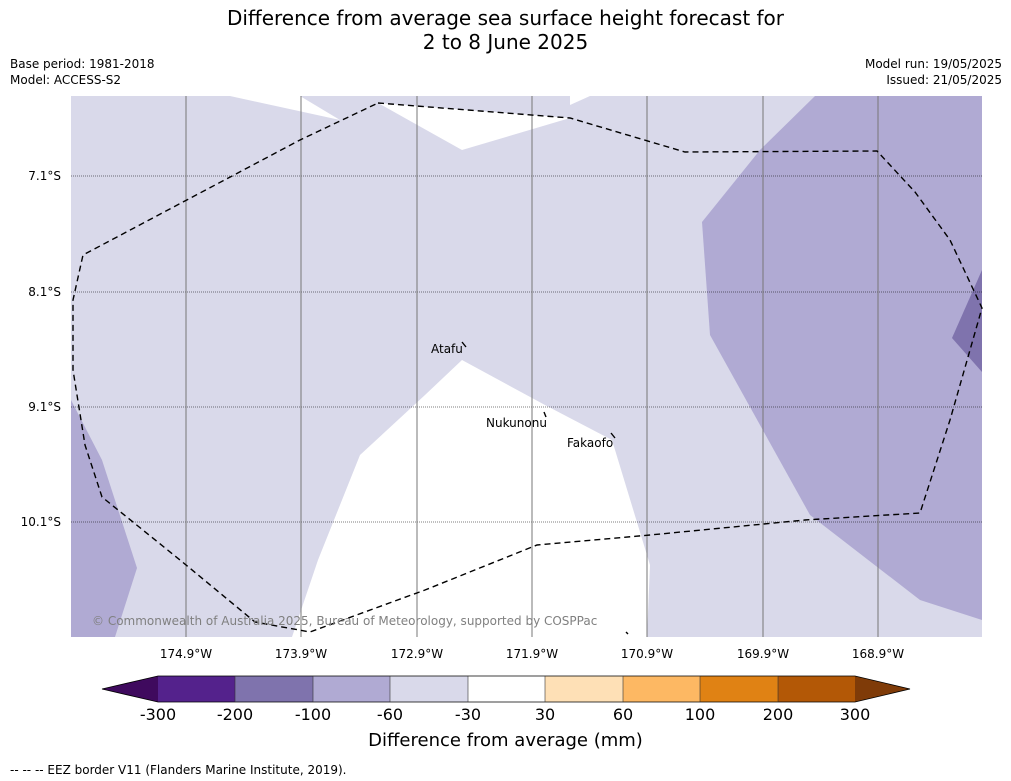 Image resolution: width=1011 pixels, height=781 pixels. What do you see at coordinates (447, 349) in the screenshot?
I see `place-label-atafu: Atafu` at bounding box center [447, 349].